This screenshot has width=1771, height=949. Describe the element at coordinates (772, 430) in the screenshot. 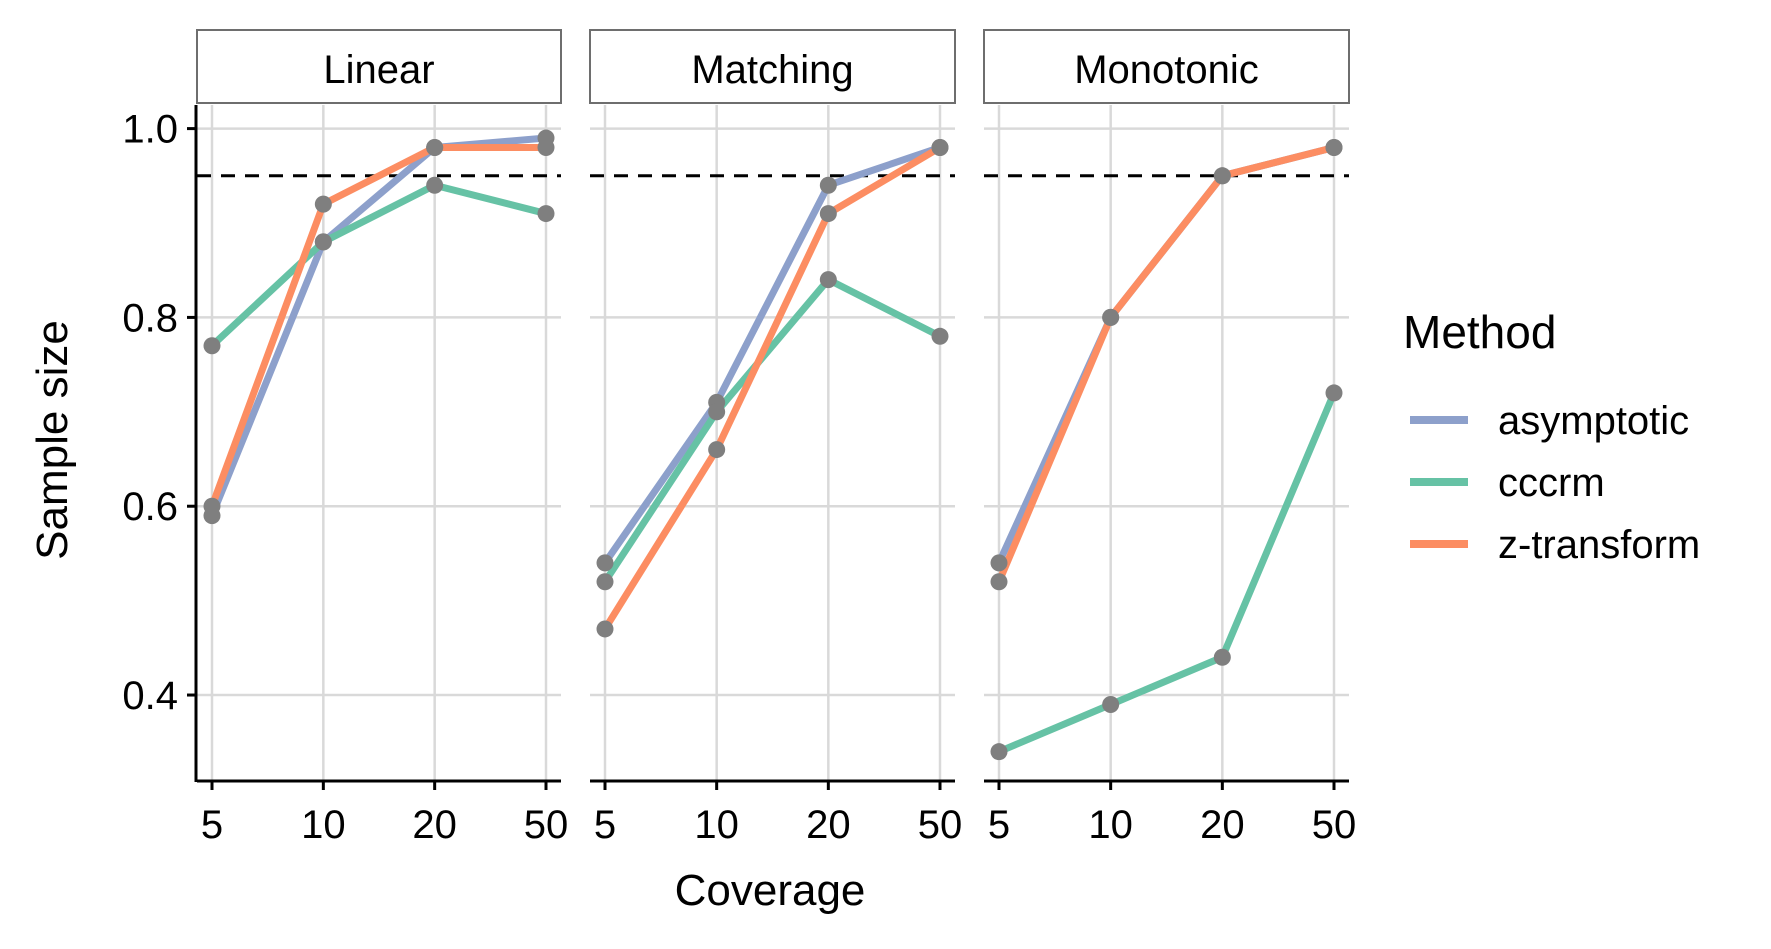

I see `series-line-cccrm-matching` at that location.